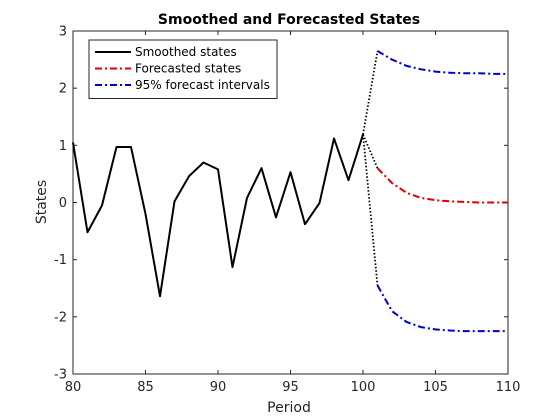  What do you see at coordinates (60, 260) in the screenshot?
I see `y-tick-label: -1` at bounding box center [60, 260].